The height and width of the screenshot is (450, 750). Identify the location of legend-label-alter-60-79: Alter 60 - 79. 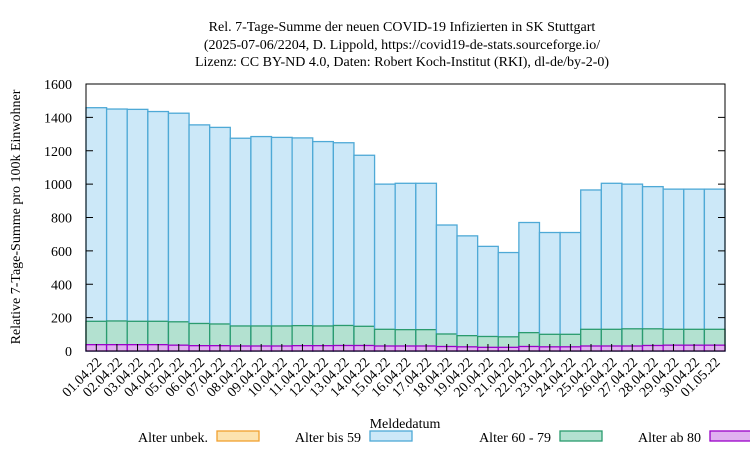
(515, 438).